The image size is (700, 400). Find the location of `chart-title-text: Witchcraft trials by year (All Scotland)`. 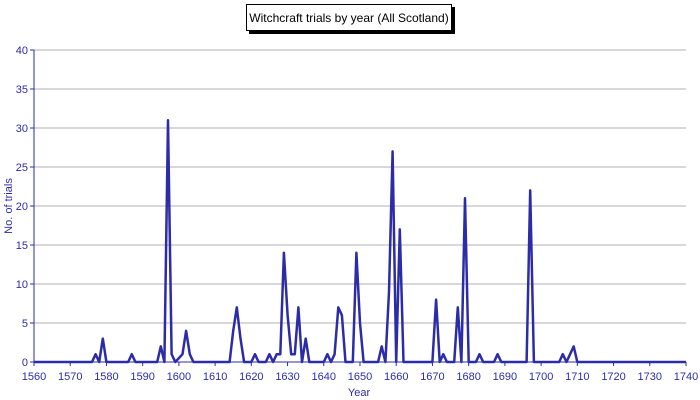

chart-title-text: Witchcraft trials by year (All Scotland) is located at coordinates (349, 17).